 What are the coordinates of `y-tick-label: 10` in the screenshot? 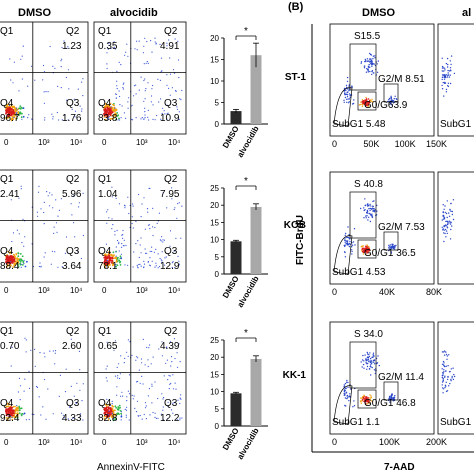 It's located at (214, 240).